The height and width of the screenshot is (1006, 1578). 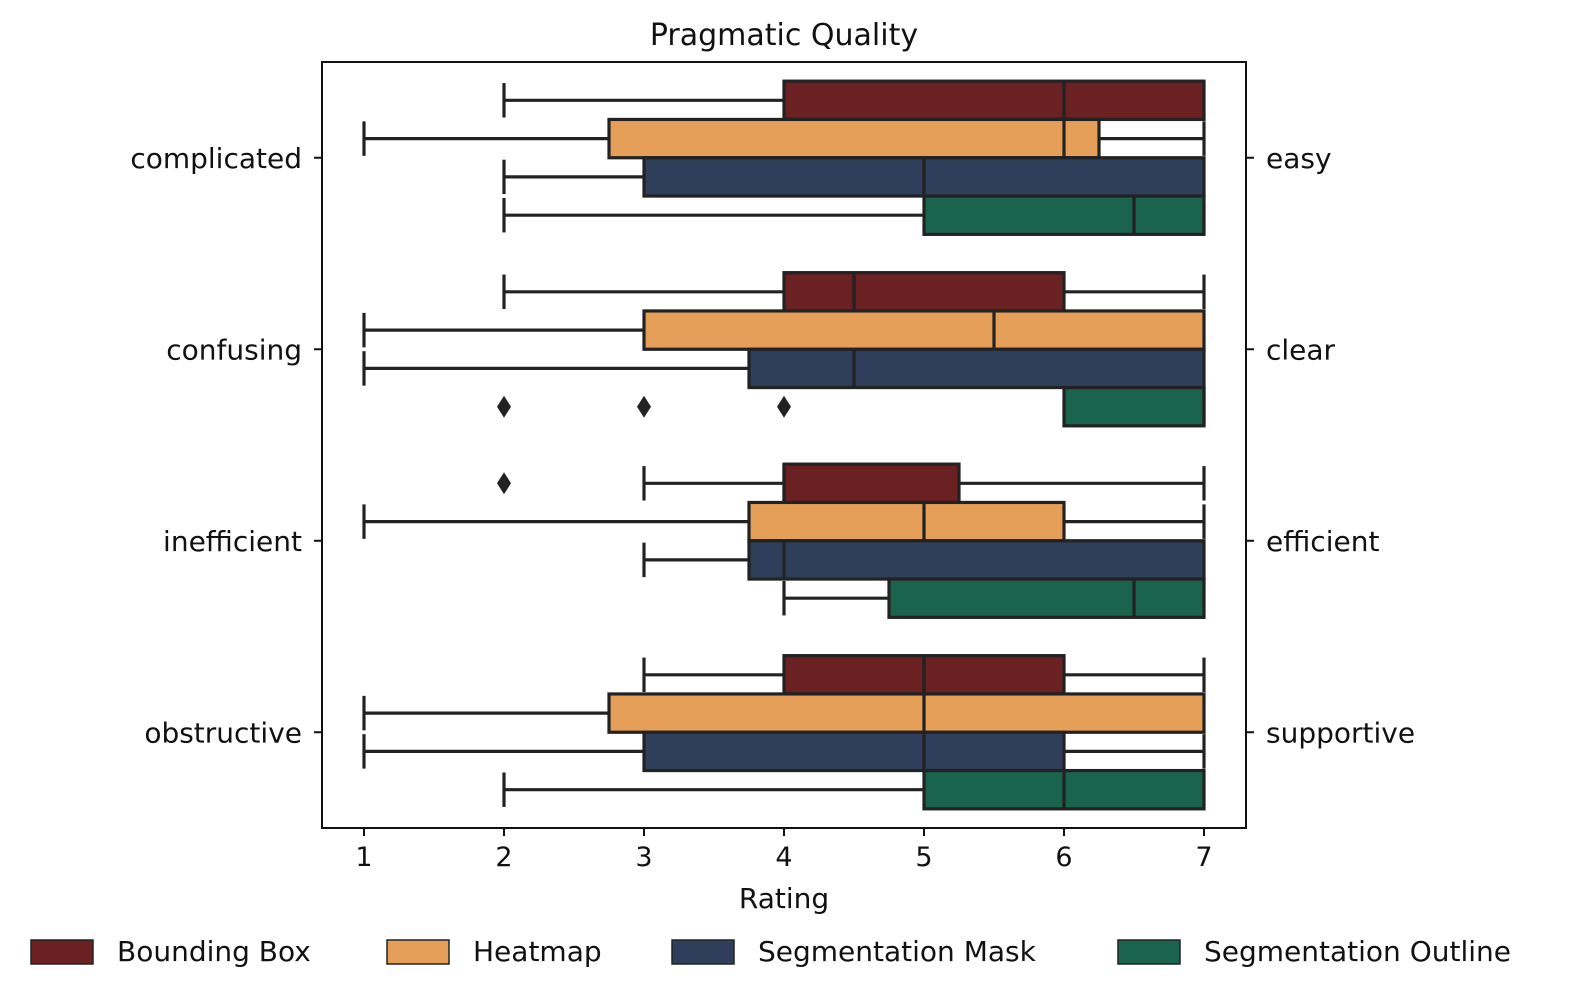 I want to click on legend-label: Bounding Box, so click(x=214, y=951).